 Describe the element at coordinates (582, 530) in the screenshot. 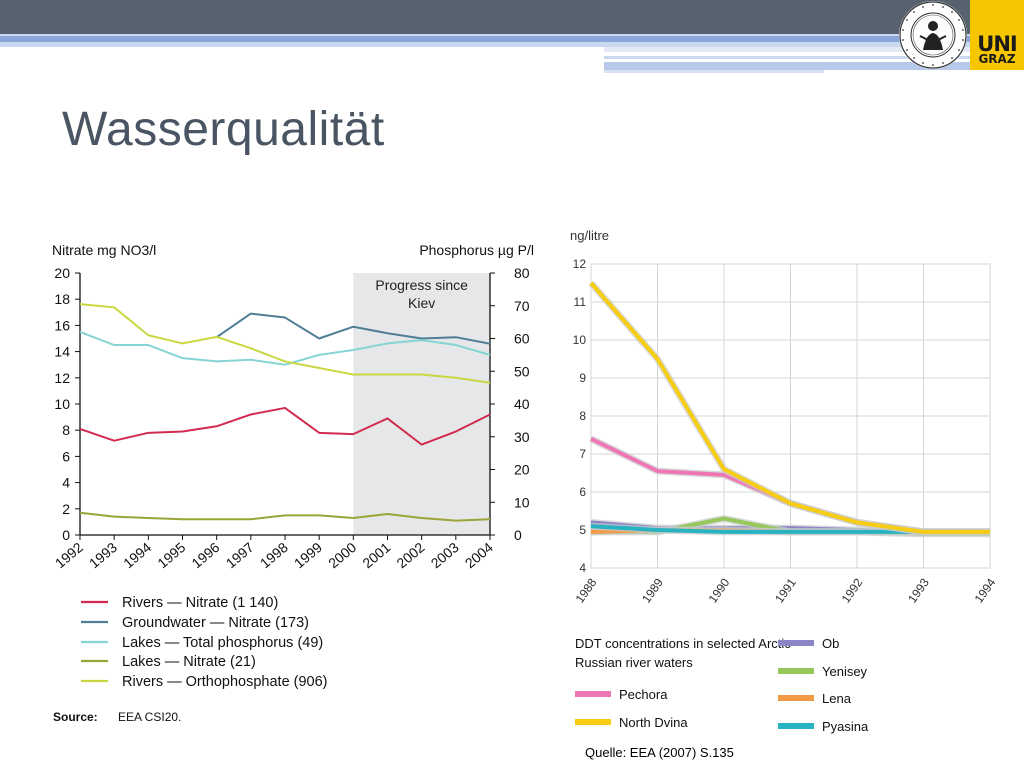

I see `y-tick-label: 5` at that location.